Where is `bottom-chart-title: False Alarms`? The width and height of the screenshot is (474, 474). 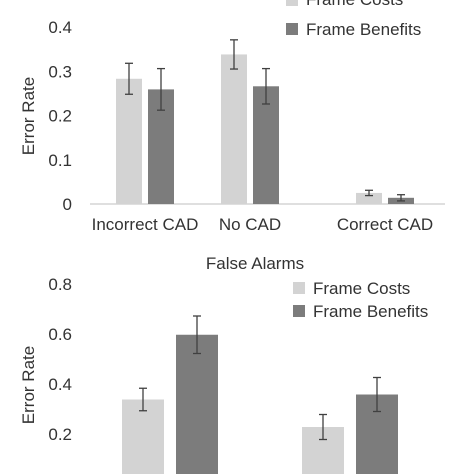
bottom-chart-title: False Alarms is located at coordinates (255, 263).